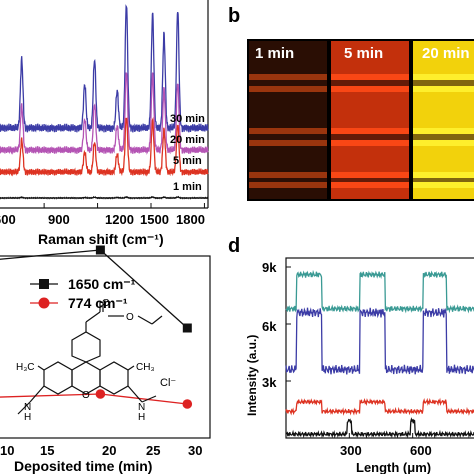 The image size is (474, 474). What do you see at coordinates (83, 466) in the screenshot?
I see `panel-c-x-axis-label: Deposited time (min)` at bounding box center [83, 466].